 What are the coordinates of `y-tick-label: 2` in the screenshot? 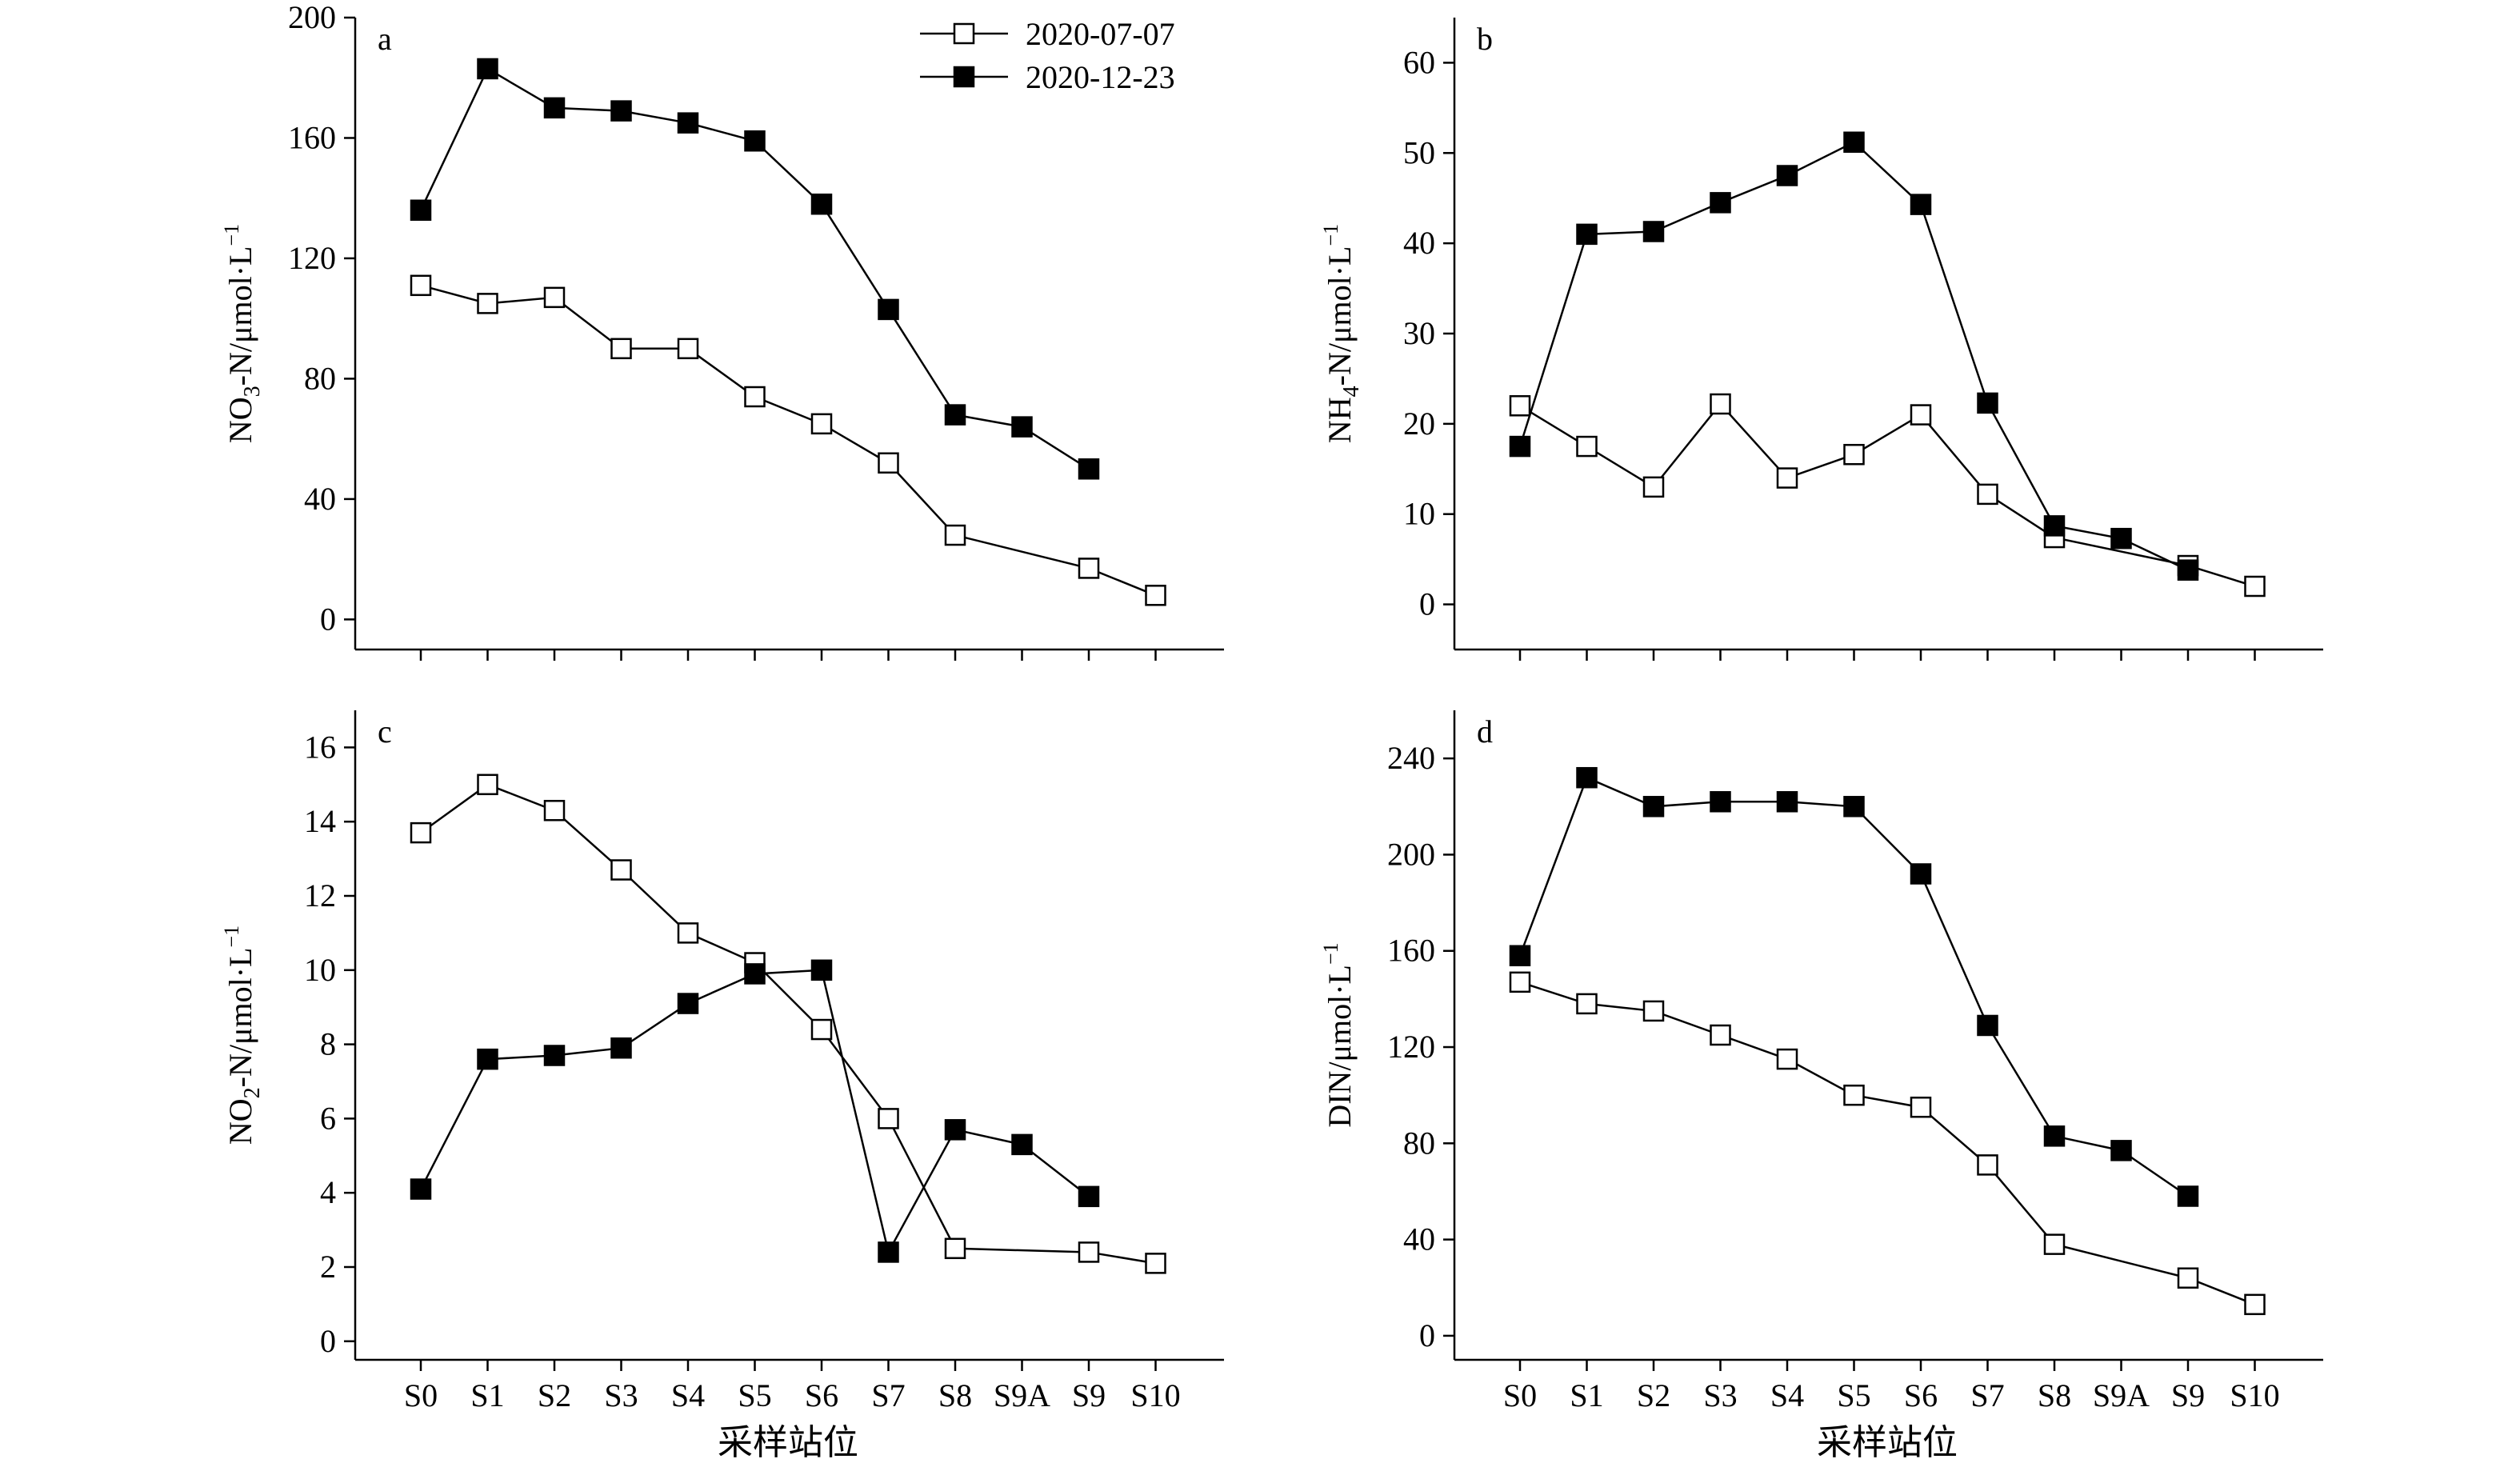 It's located at (328, 1267).